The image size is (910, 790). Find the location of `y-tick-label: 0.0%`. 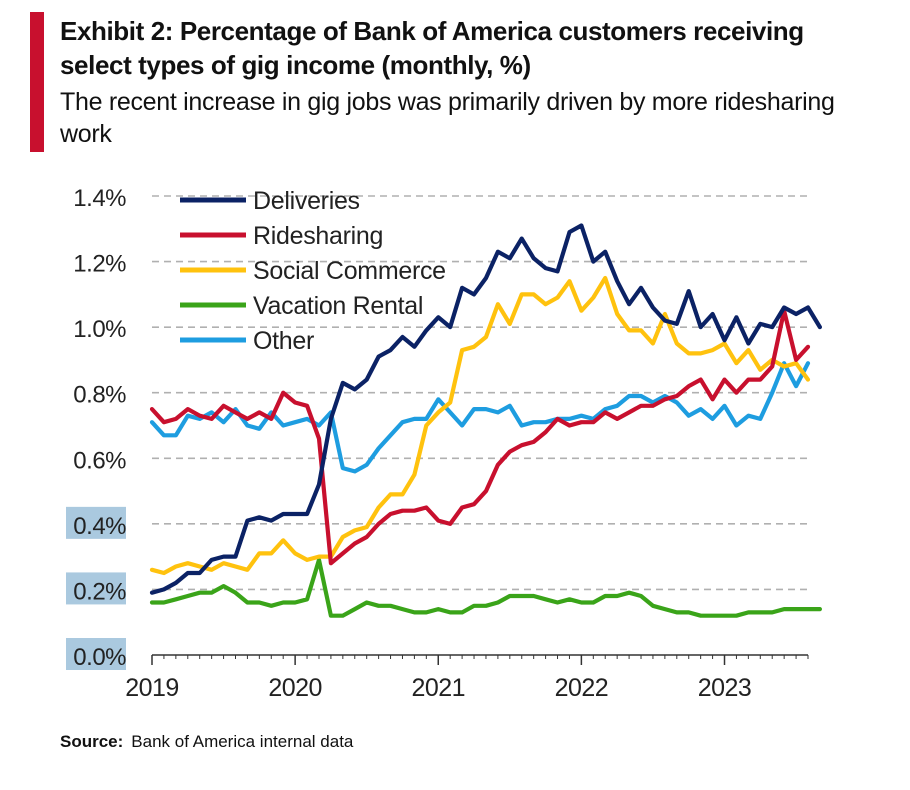

y-tick-label: 0.0% is located at coordinates (99, 657).